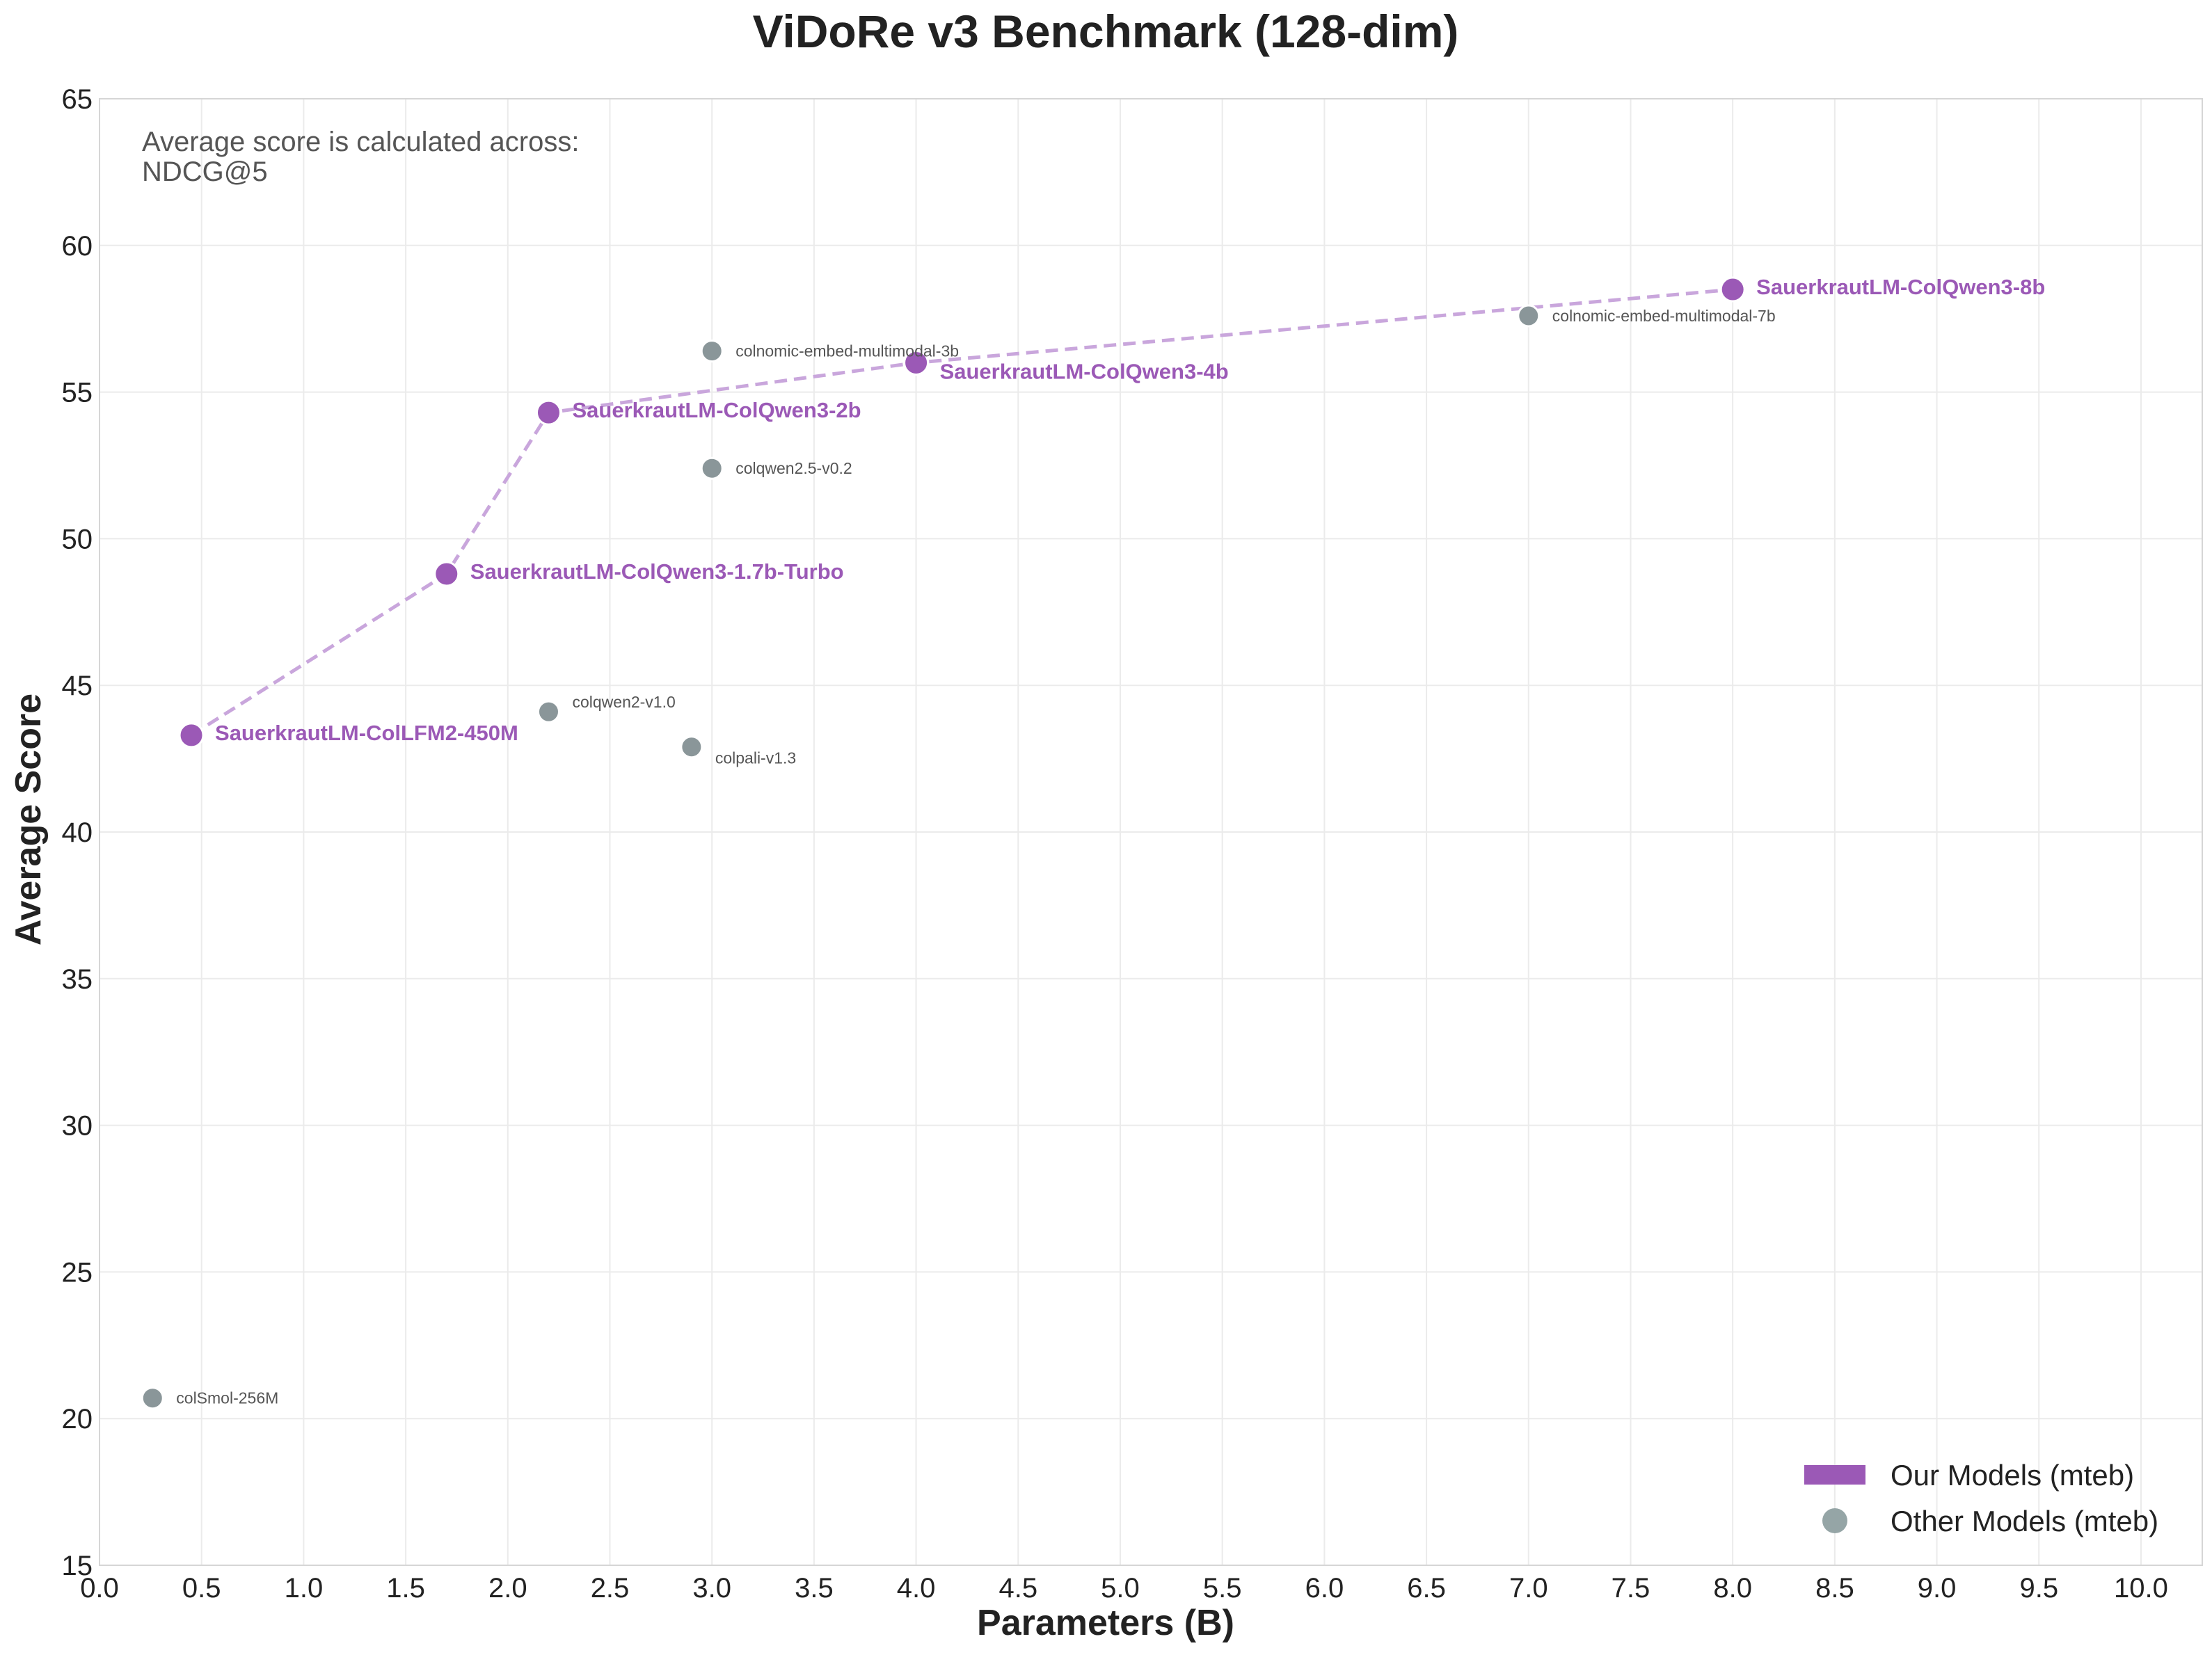  Describe the element at coordinates (1106, 31) in the screenshot. I see `chart-title: ViDoRe v3 Benchmark (128-dim)` at that location.